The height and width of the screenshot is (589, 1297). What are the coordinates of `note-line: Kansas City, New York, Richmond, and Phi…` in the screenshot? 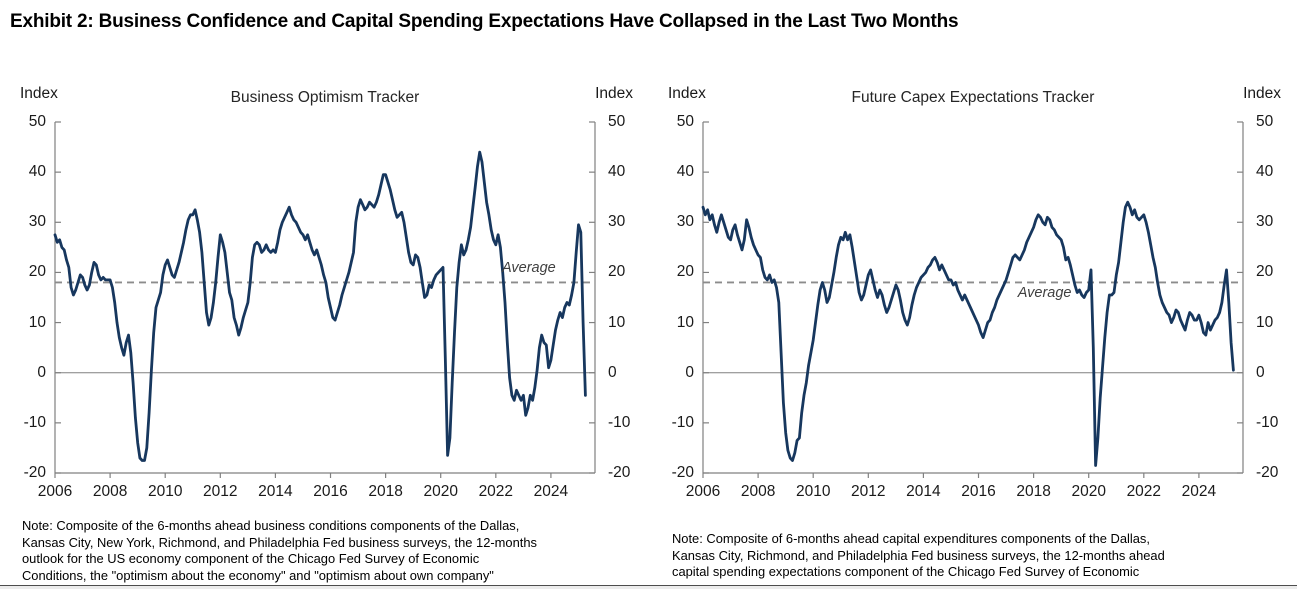 It's located at (279, 542).